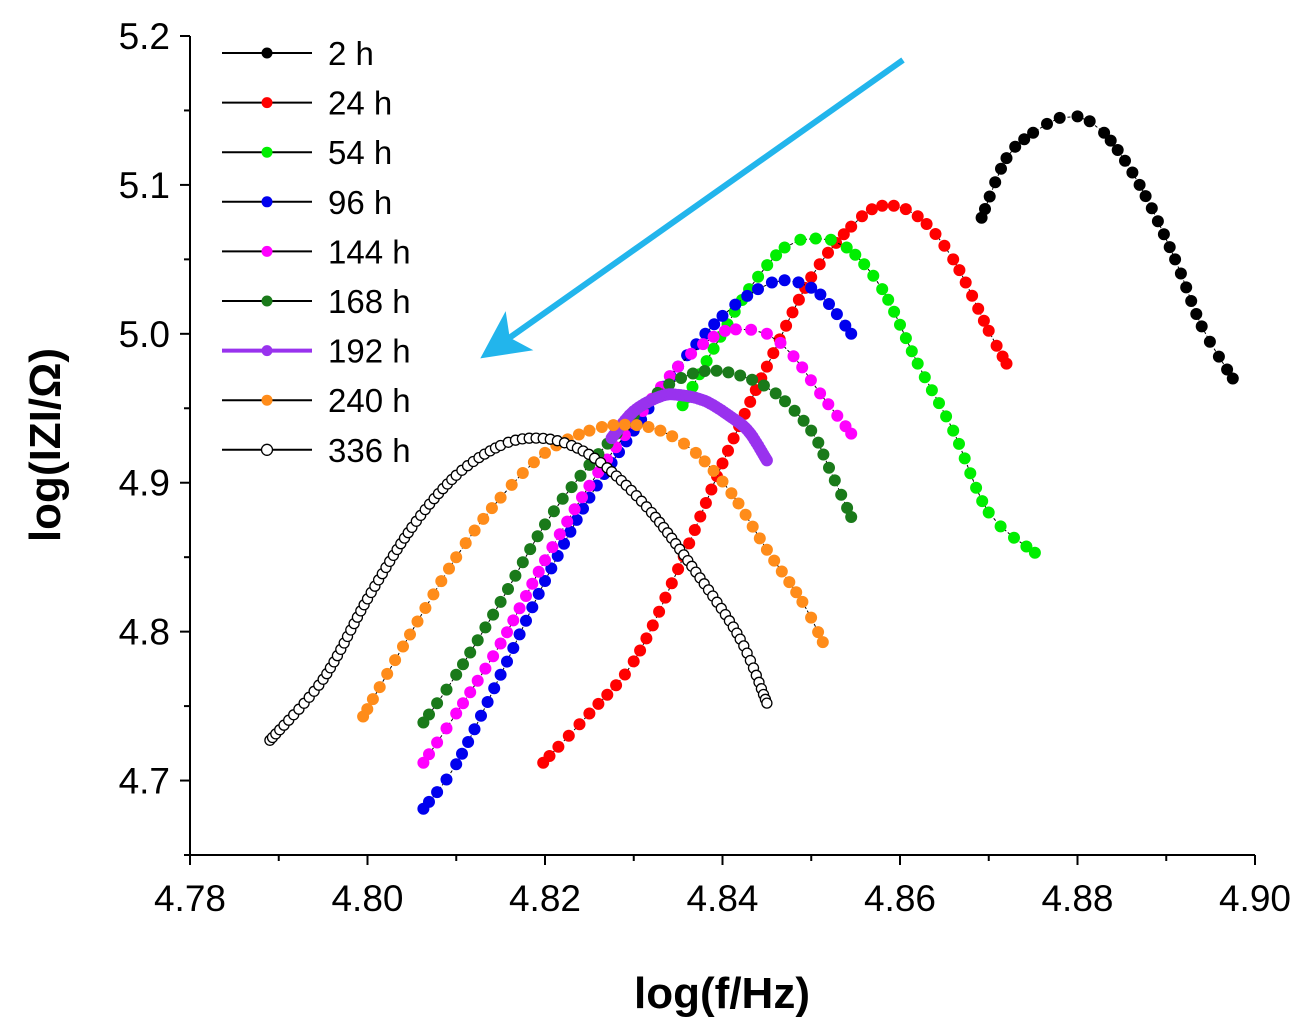  What do you see at coordinates (144, 483) in the screenshot?
I see `y-tick-label: 4.9` at bounding box center [144, 483].